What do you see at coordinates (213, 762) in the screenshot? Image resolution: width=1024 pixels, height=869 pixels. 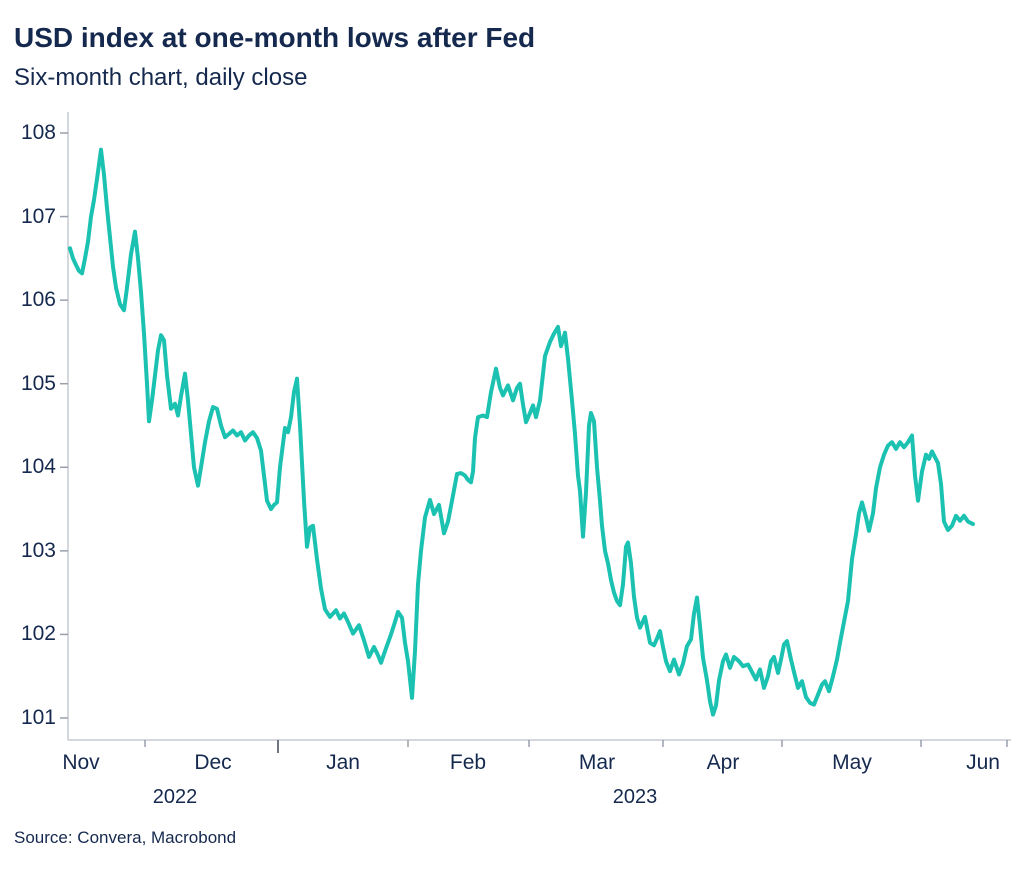 I see `x-axis-month-label: Dec` at bounding box center [213, 762].